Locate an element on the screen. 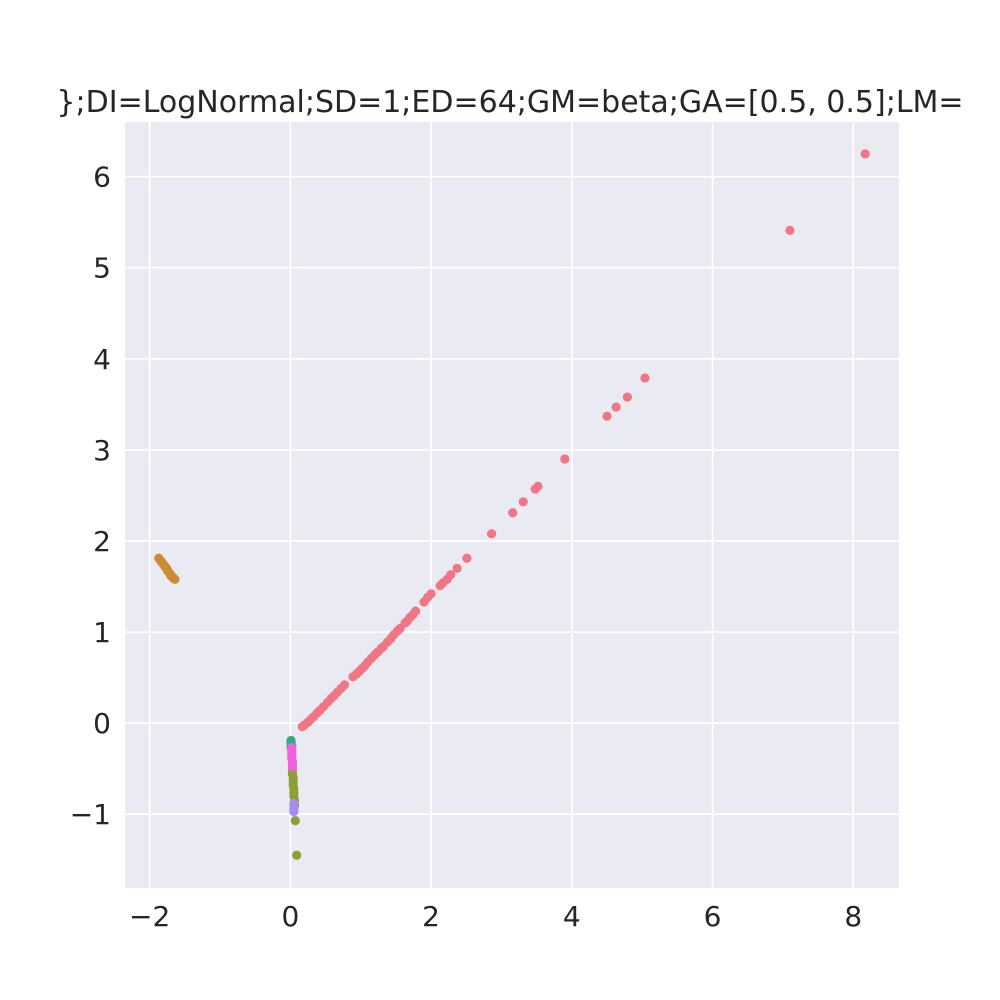 Image resolution: width=1000 pixels, height=1000 pixels. y-tick-label: 0 is located at coordinates (102, 723).